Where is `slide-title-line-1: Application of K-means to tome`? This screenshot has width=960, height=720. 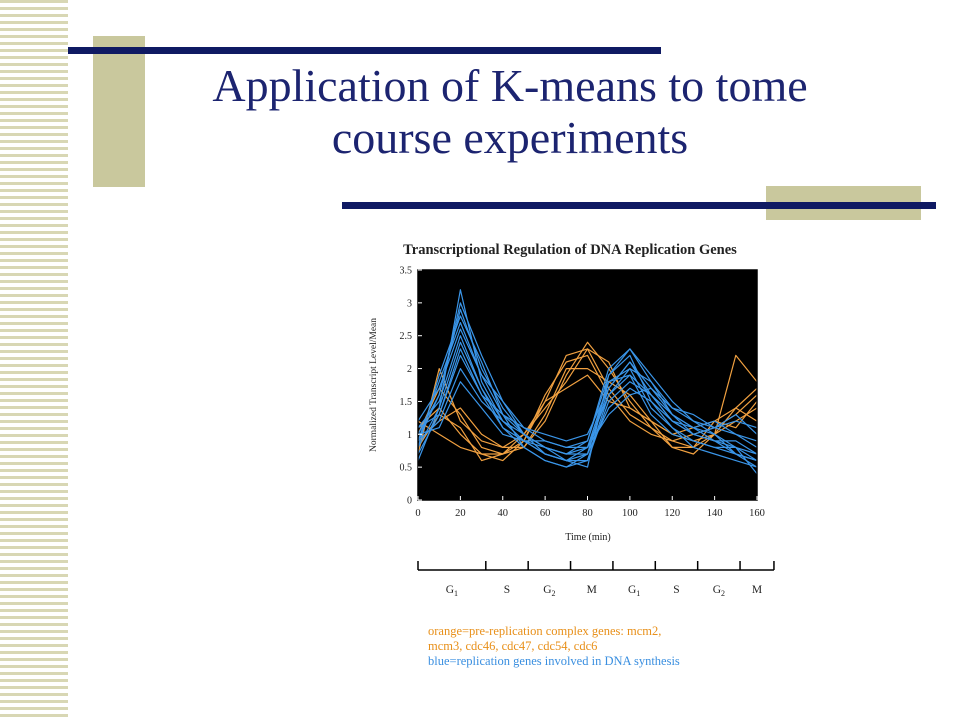 slide-title-line-1: Application of K-means to tome is located at coordinates (510, 85).